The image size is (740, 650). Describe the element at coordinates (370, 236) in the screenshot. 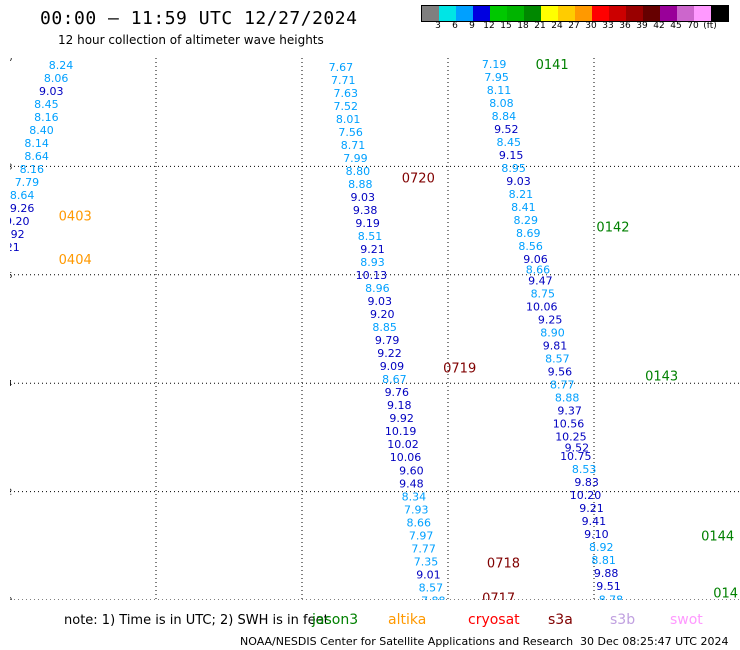

I see `wave-height-value: 8.51` at that location.